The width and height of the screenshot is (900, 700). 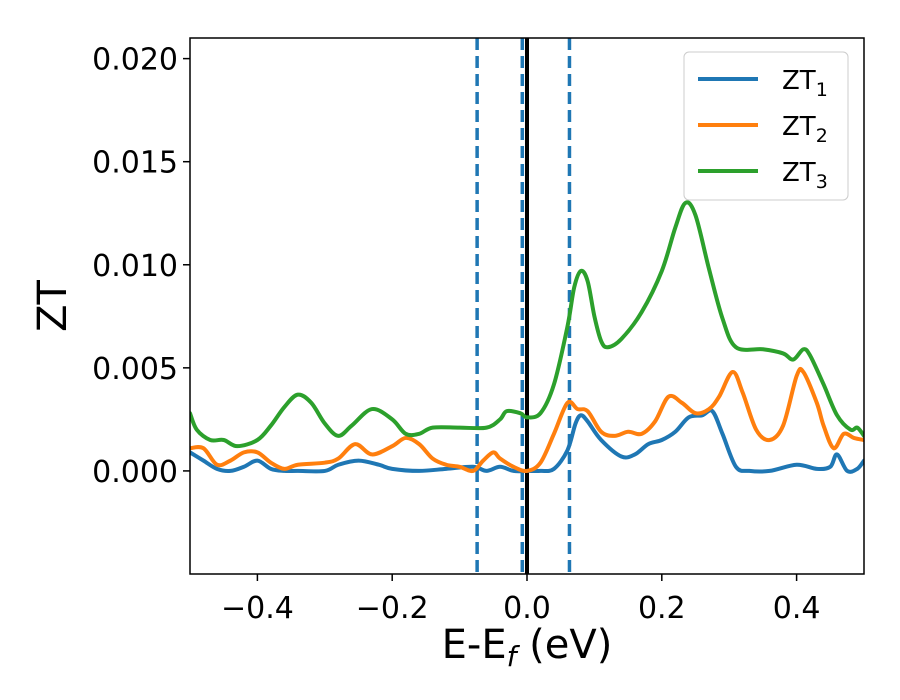 I want to click on legend-label-zt1: ZT1, so click(x=805, y=83).